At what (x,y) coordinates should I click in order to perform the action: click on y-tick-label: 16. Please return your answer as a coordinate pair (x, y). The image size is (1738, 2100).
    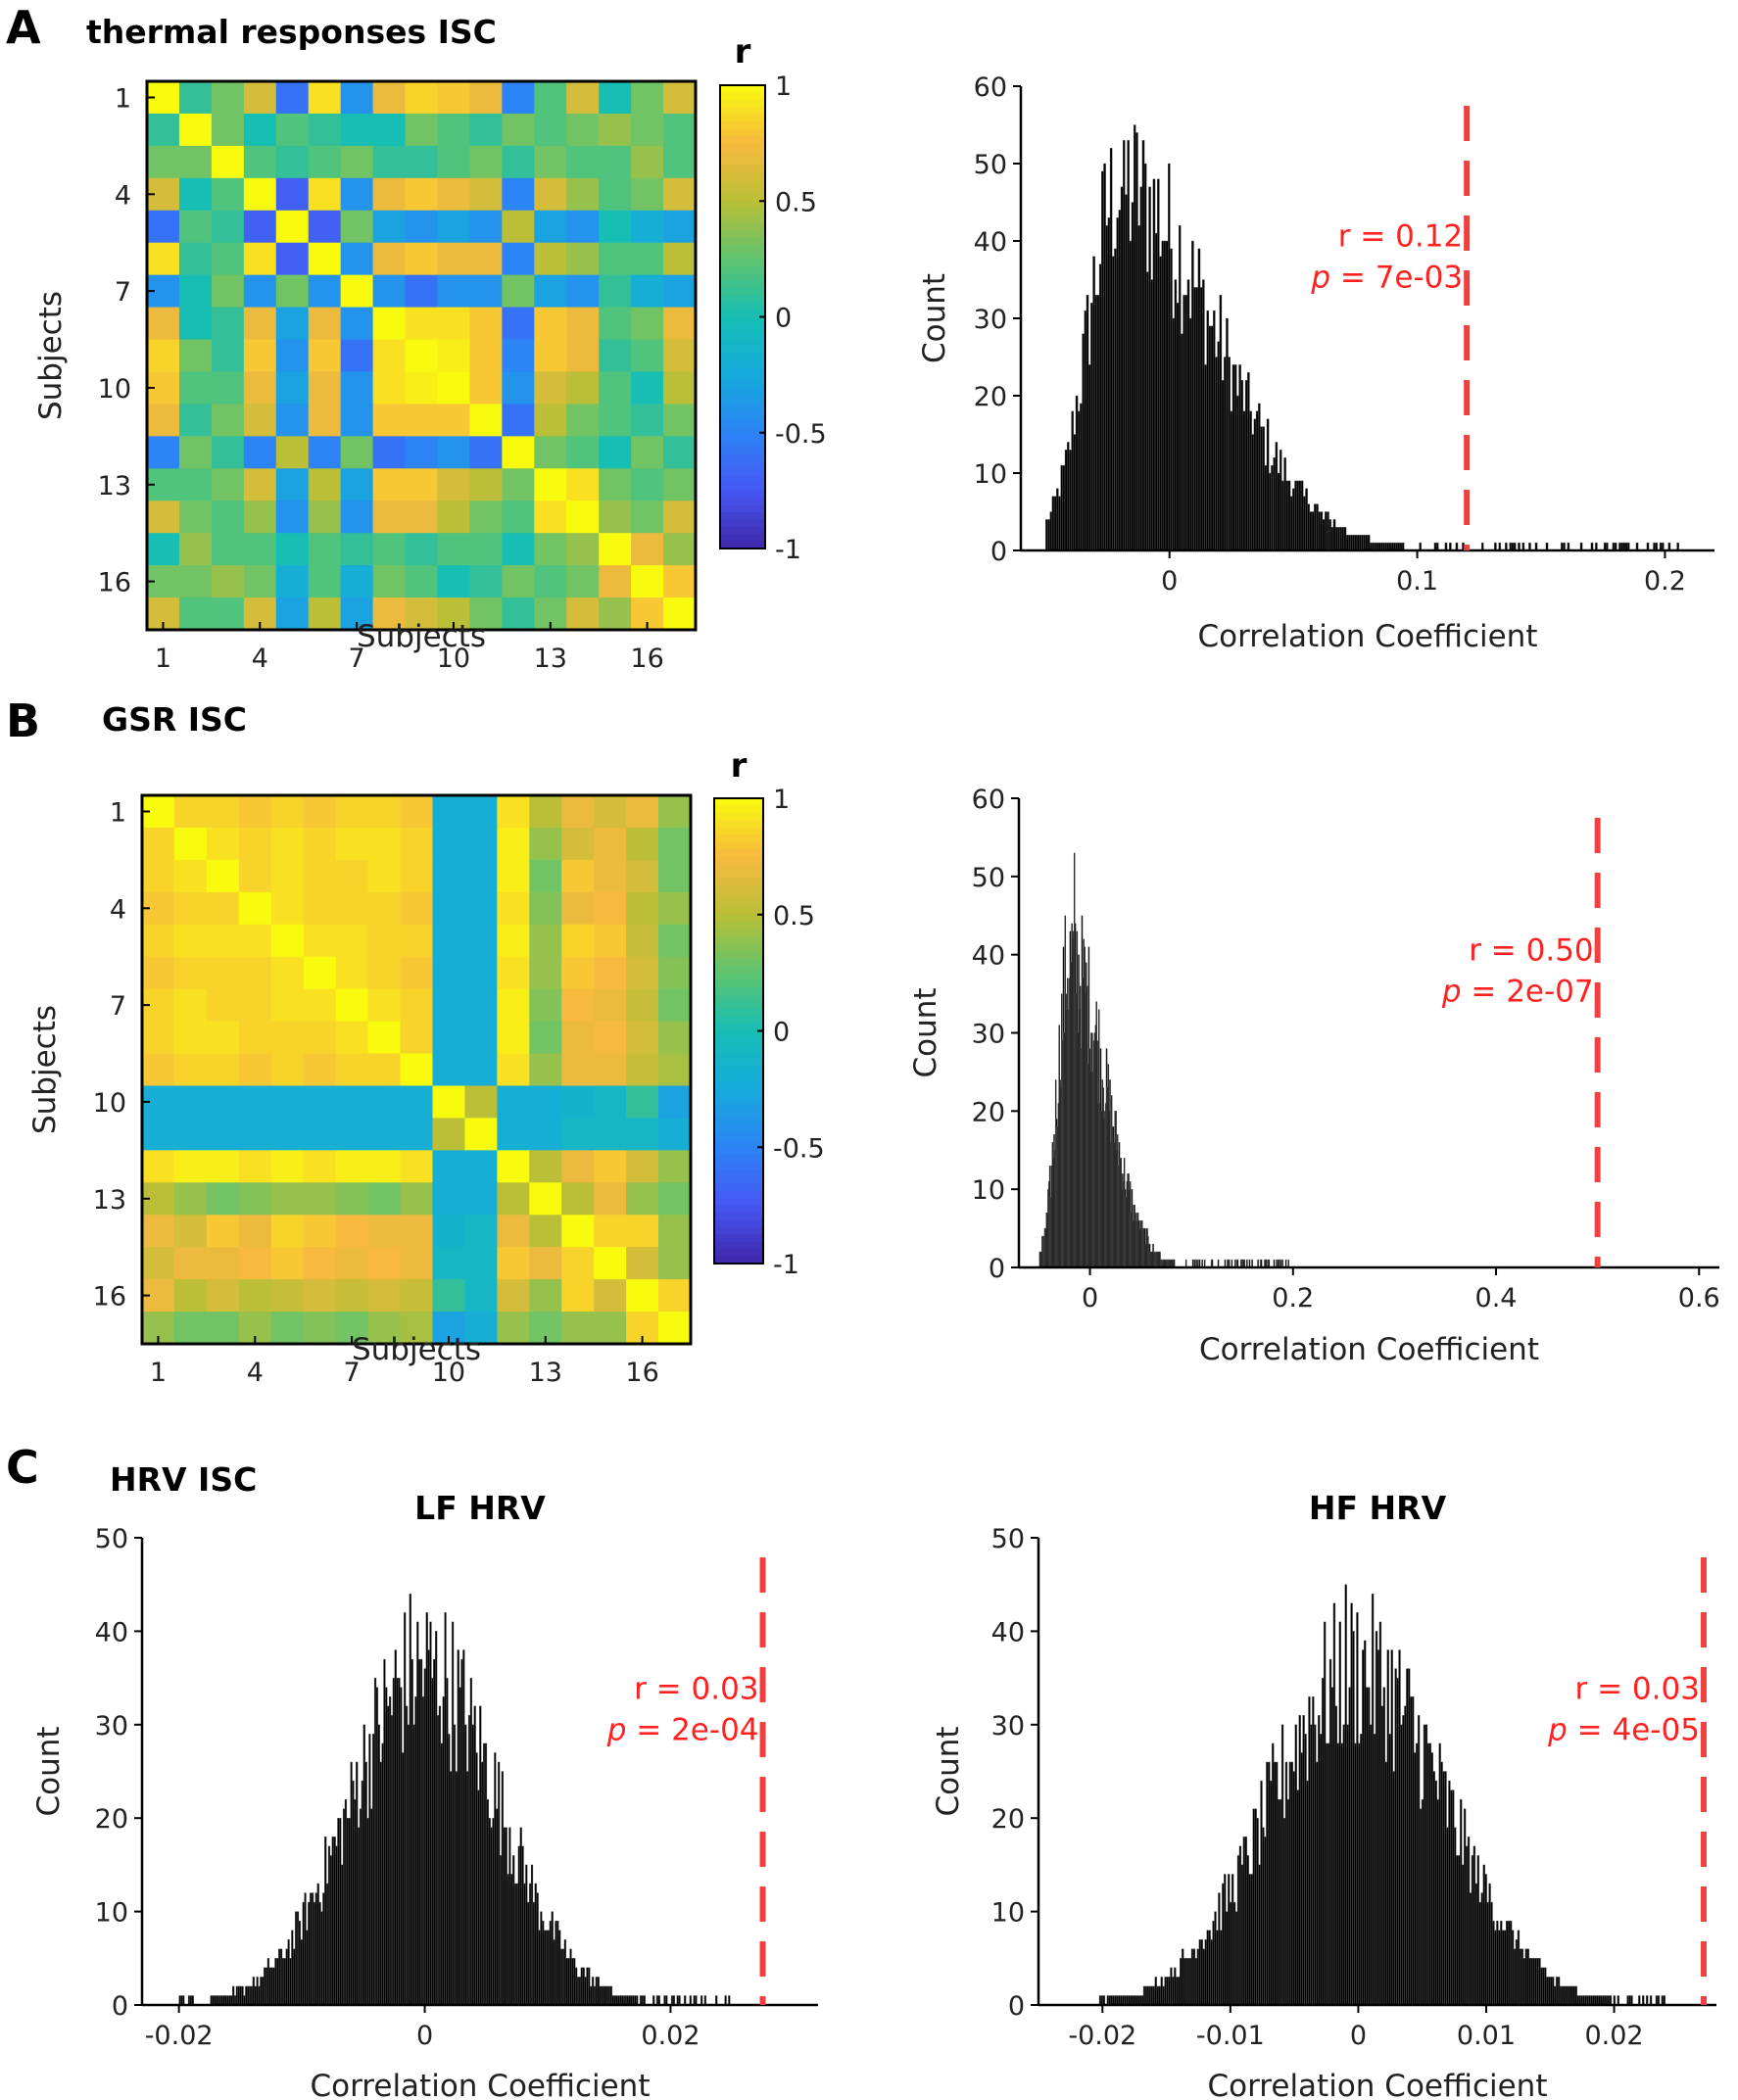
    Looking at the image, I should click on (109, 1297).